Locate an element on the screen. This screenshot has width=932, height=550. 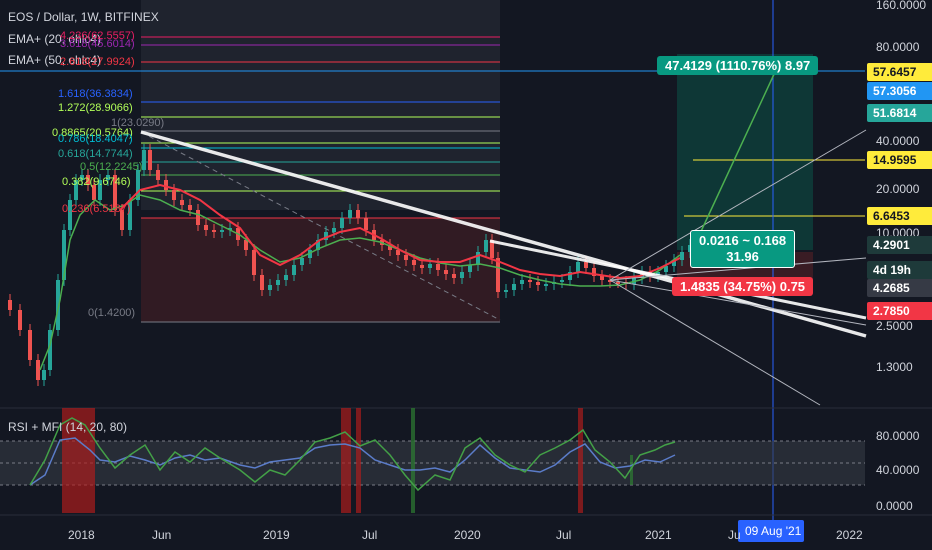
measure-mini-box: 0.0216 ~ 0.168 31.96 is located at coordinates (743, 249).